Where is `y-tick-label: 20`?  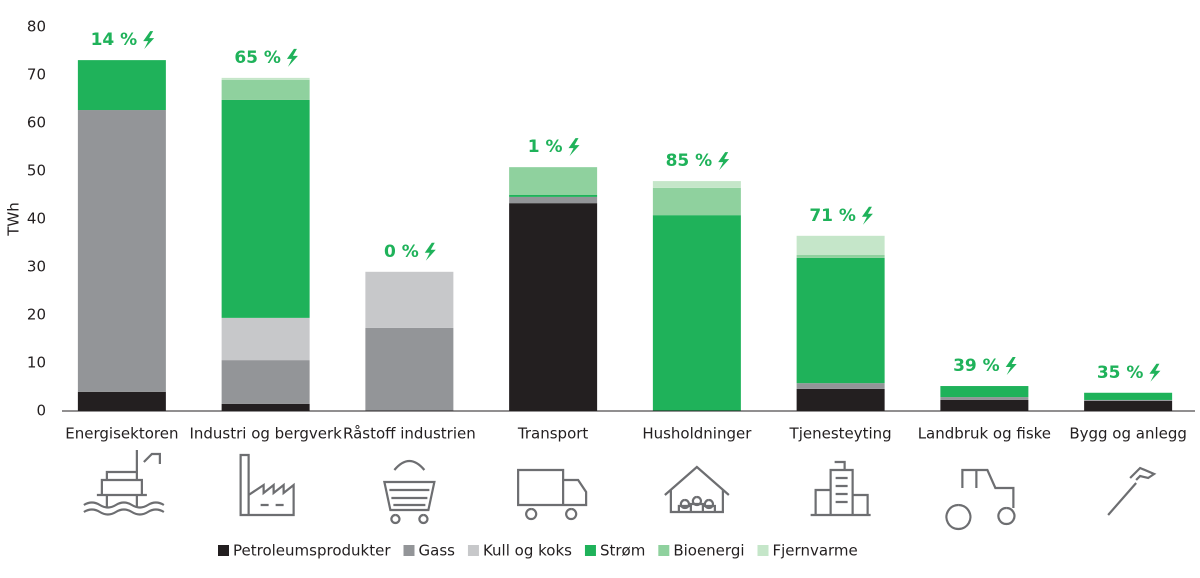
y-tick-label: 20 is located at coordinates (36, 315).